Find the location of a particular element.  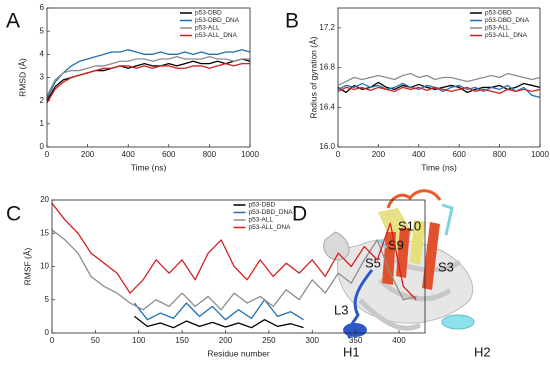

y-axis-title: Radius of gyration (Å) is located at coordinates (313, 77).